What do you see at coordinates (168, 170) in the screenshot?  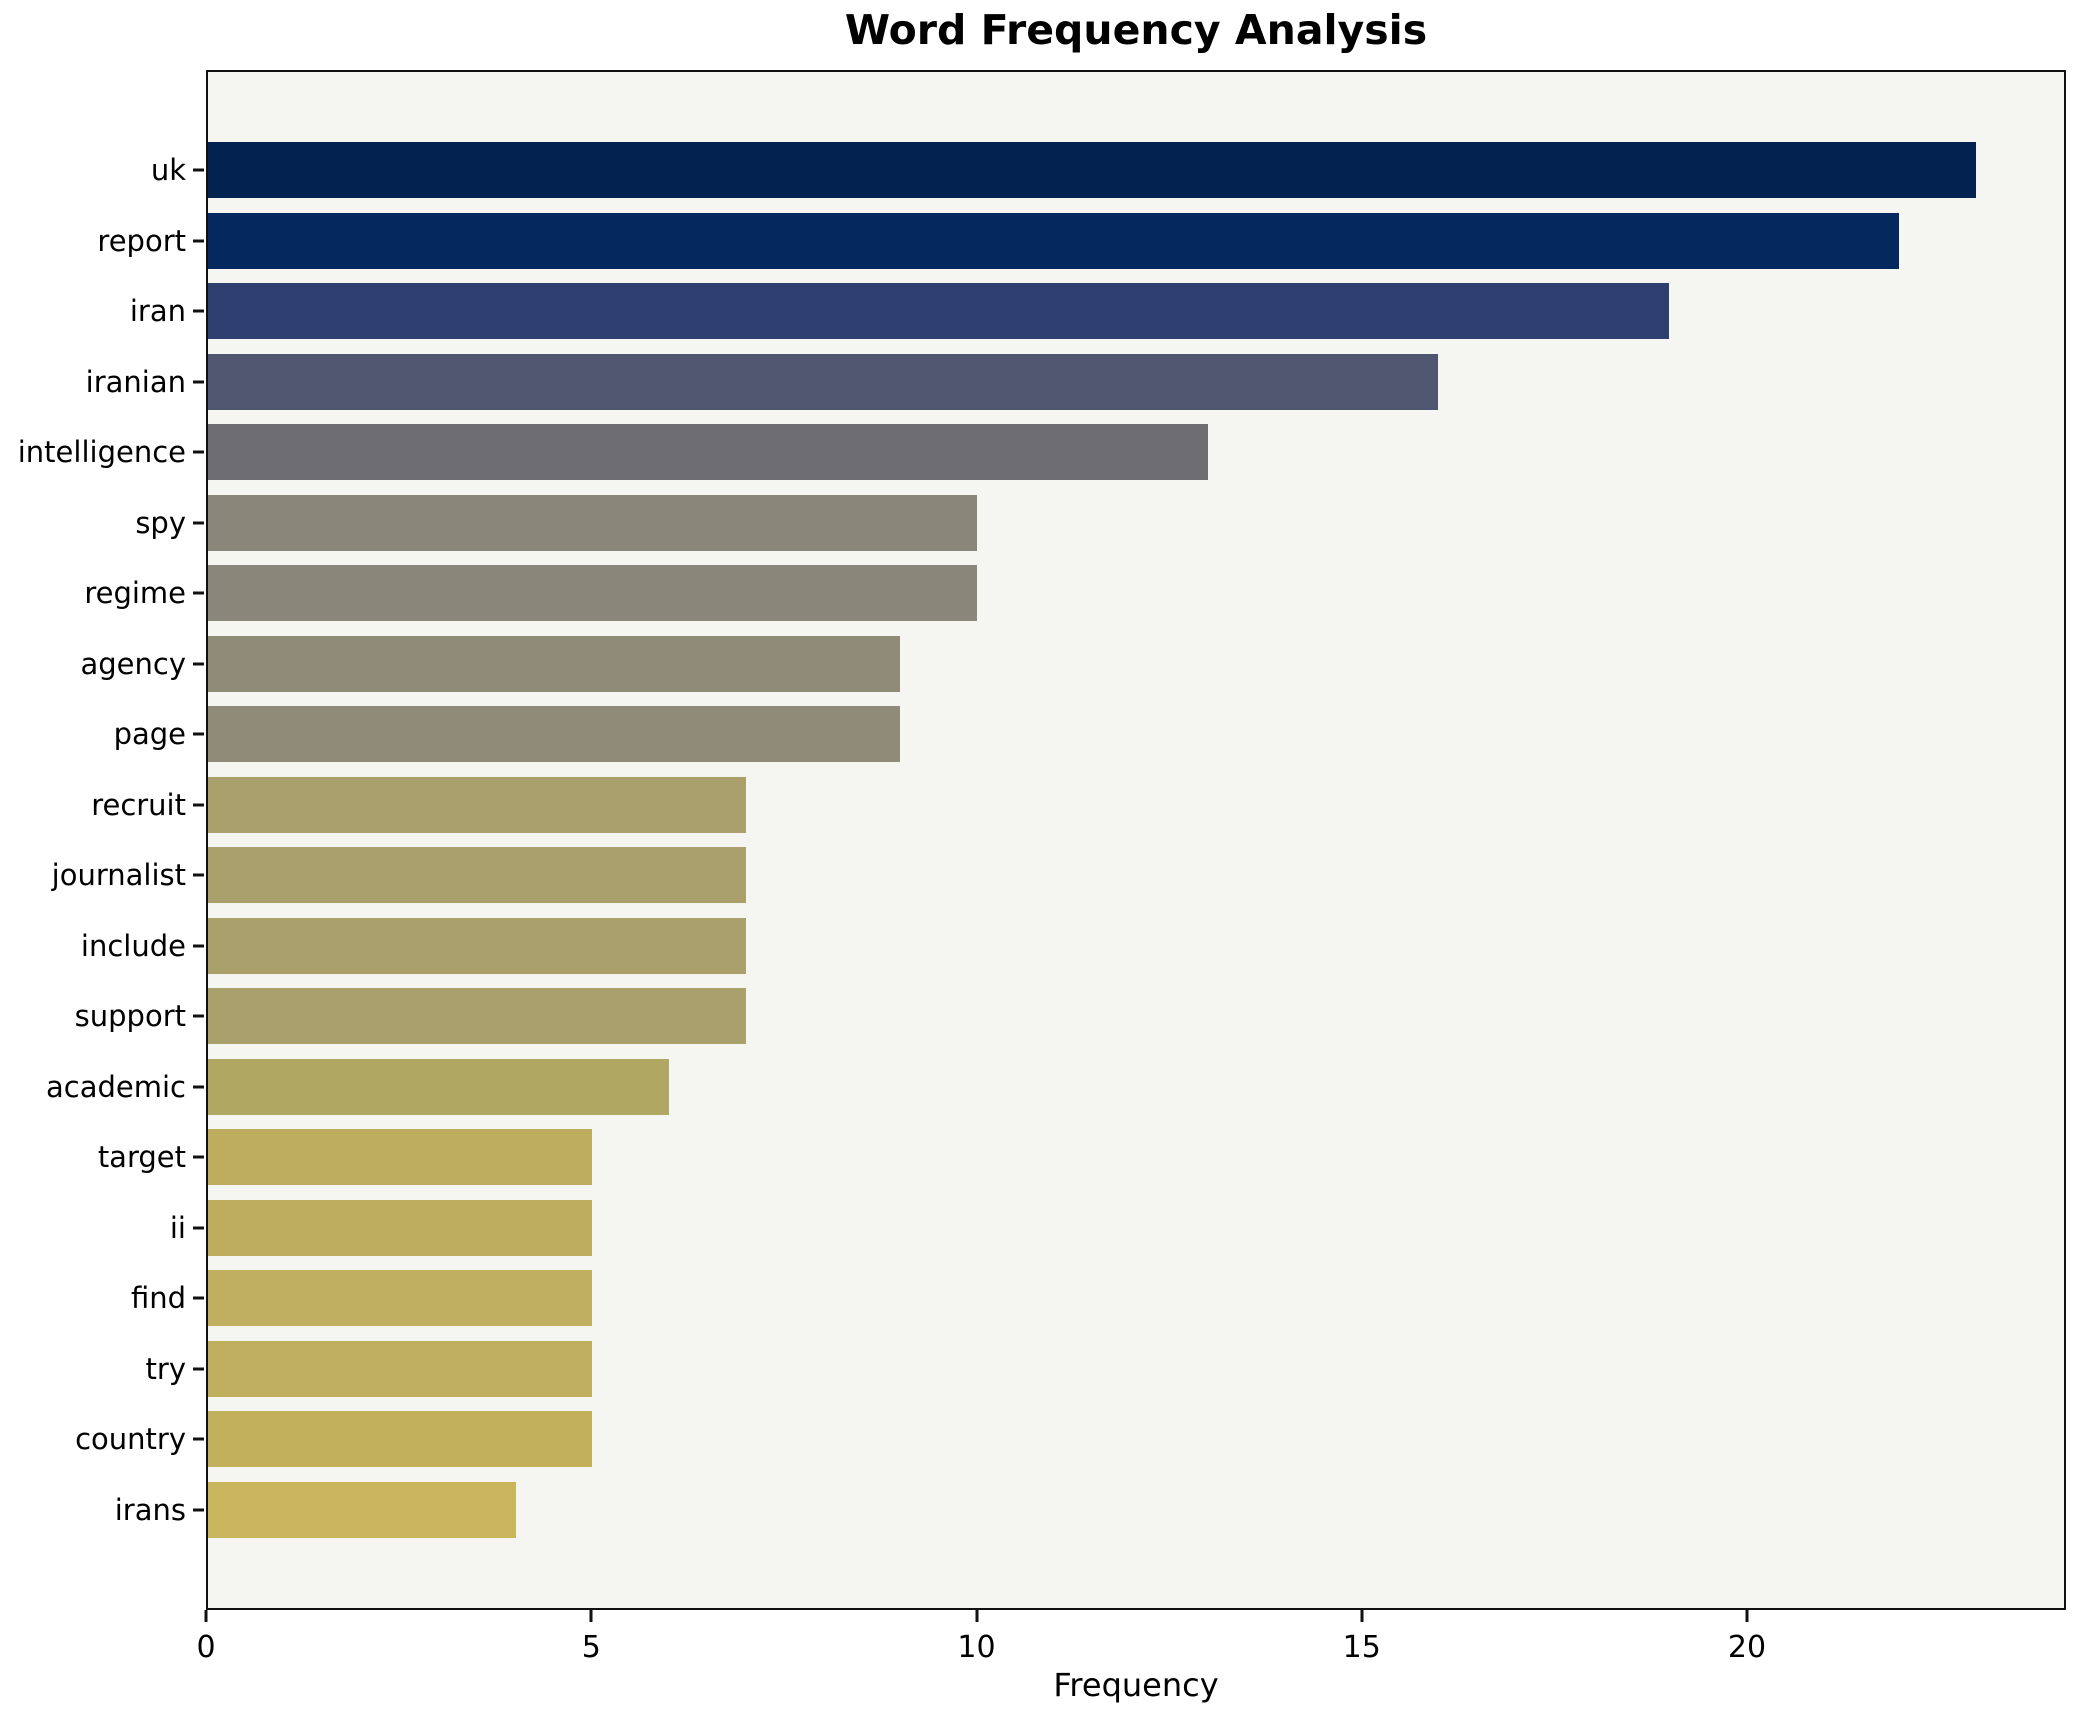 I see `bar-label: uk` at bounding box center [168, 170].